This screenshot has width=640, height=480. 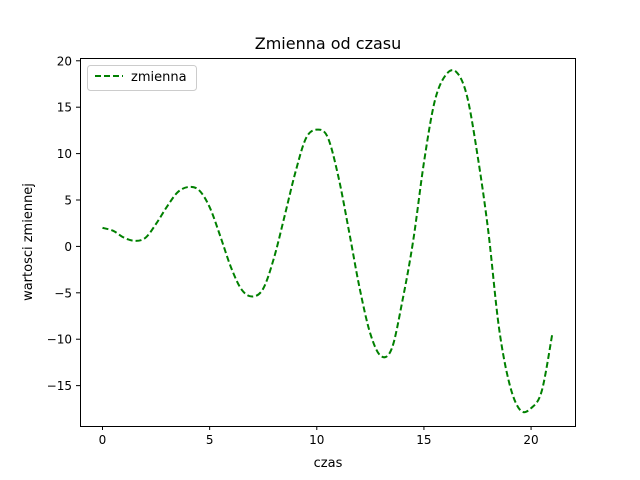 What do you see at coordinates (59, 340) in the screenshot?
I see `y-tick-label: −10` at bounding box center [59, 340].